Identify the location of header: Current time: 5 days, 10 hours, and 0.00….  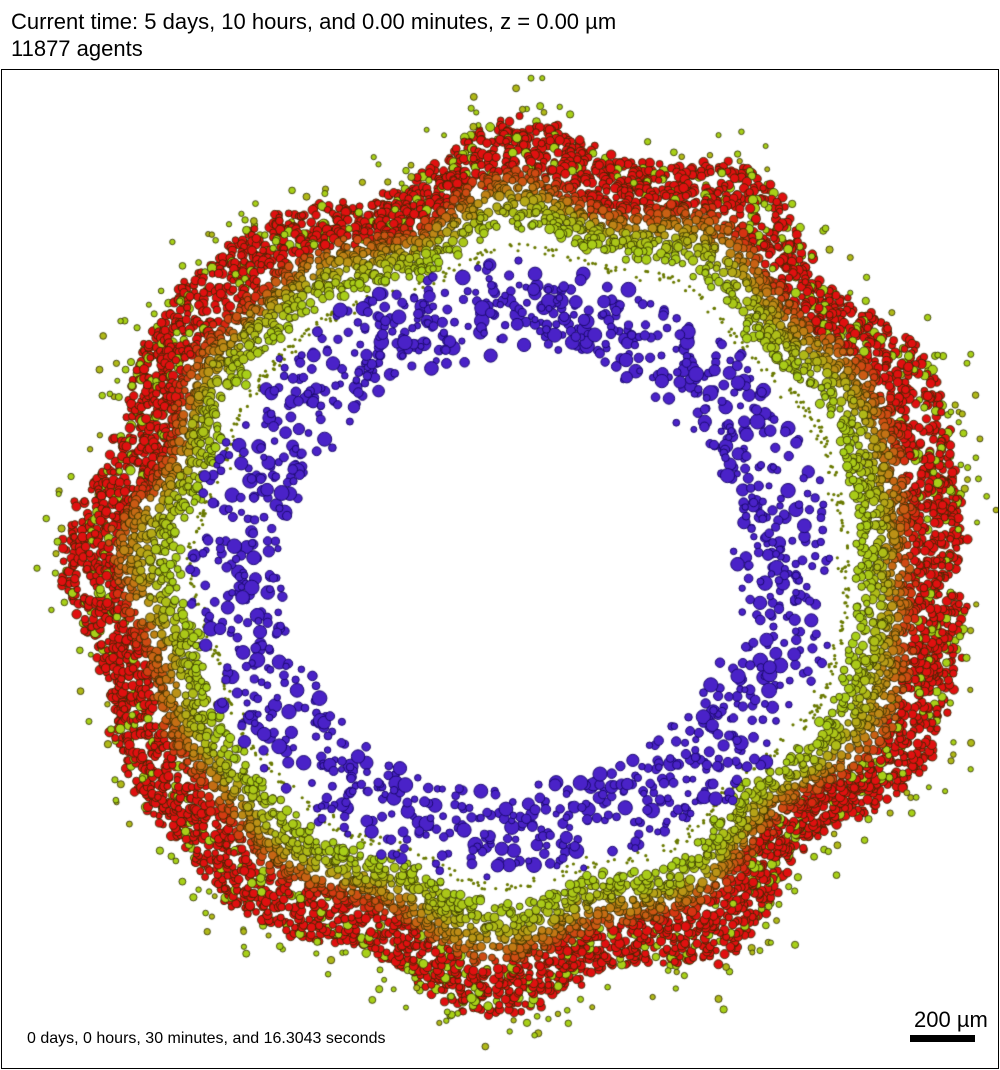
(500, 34).